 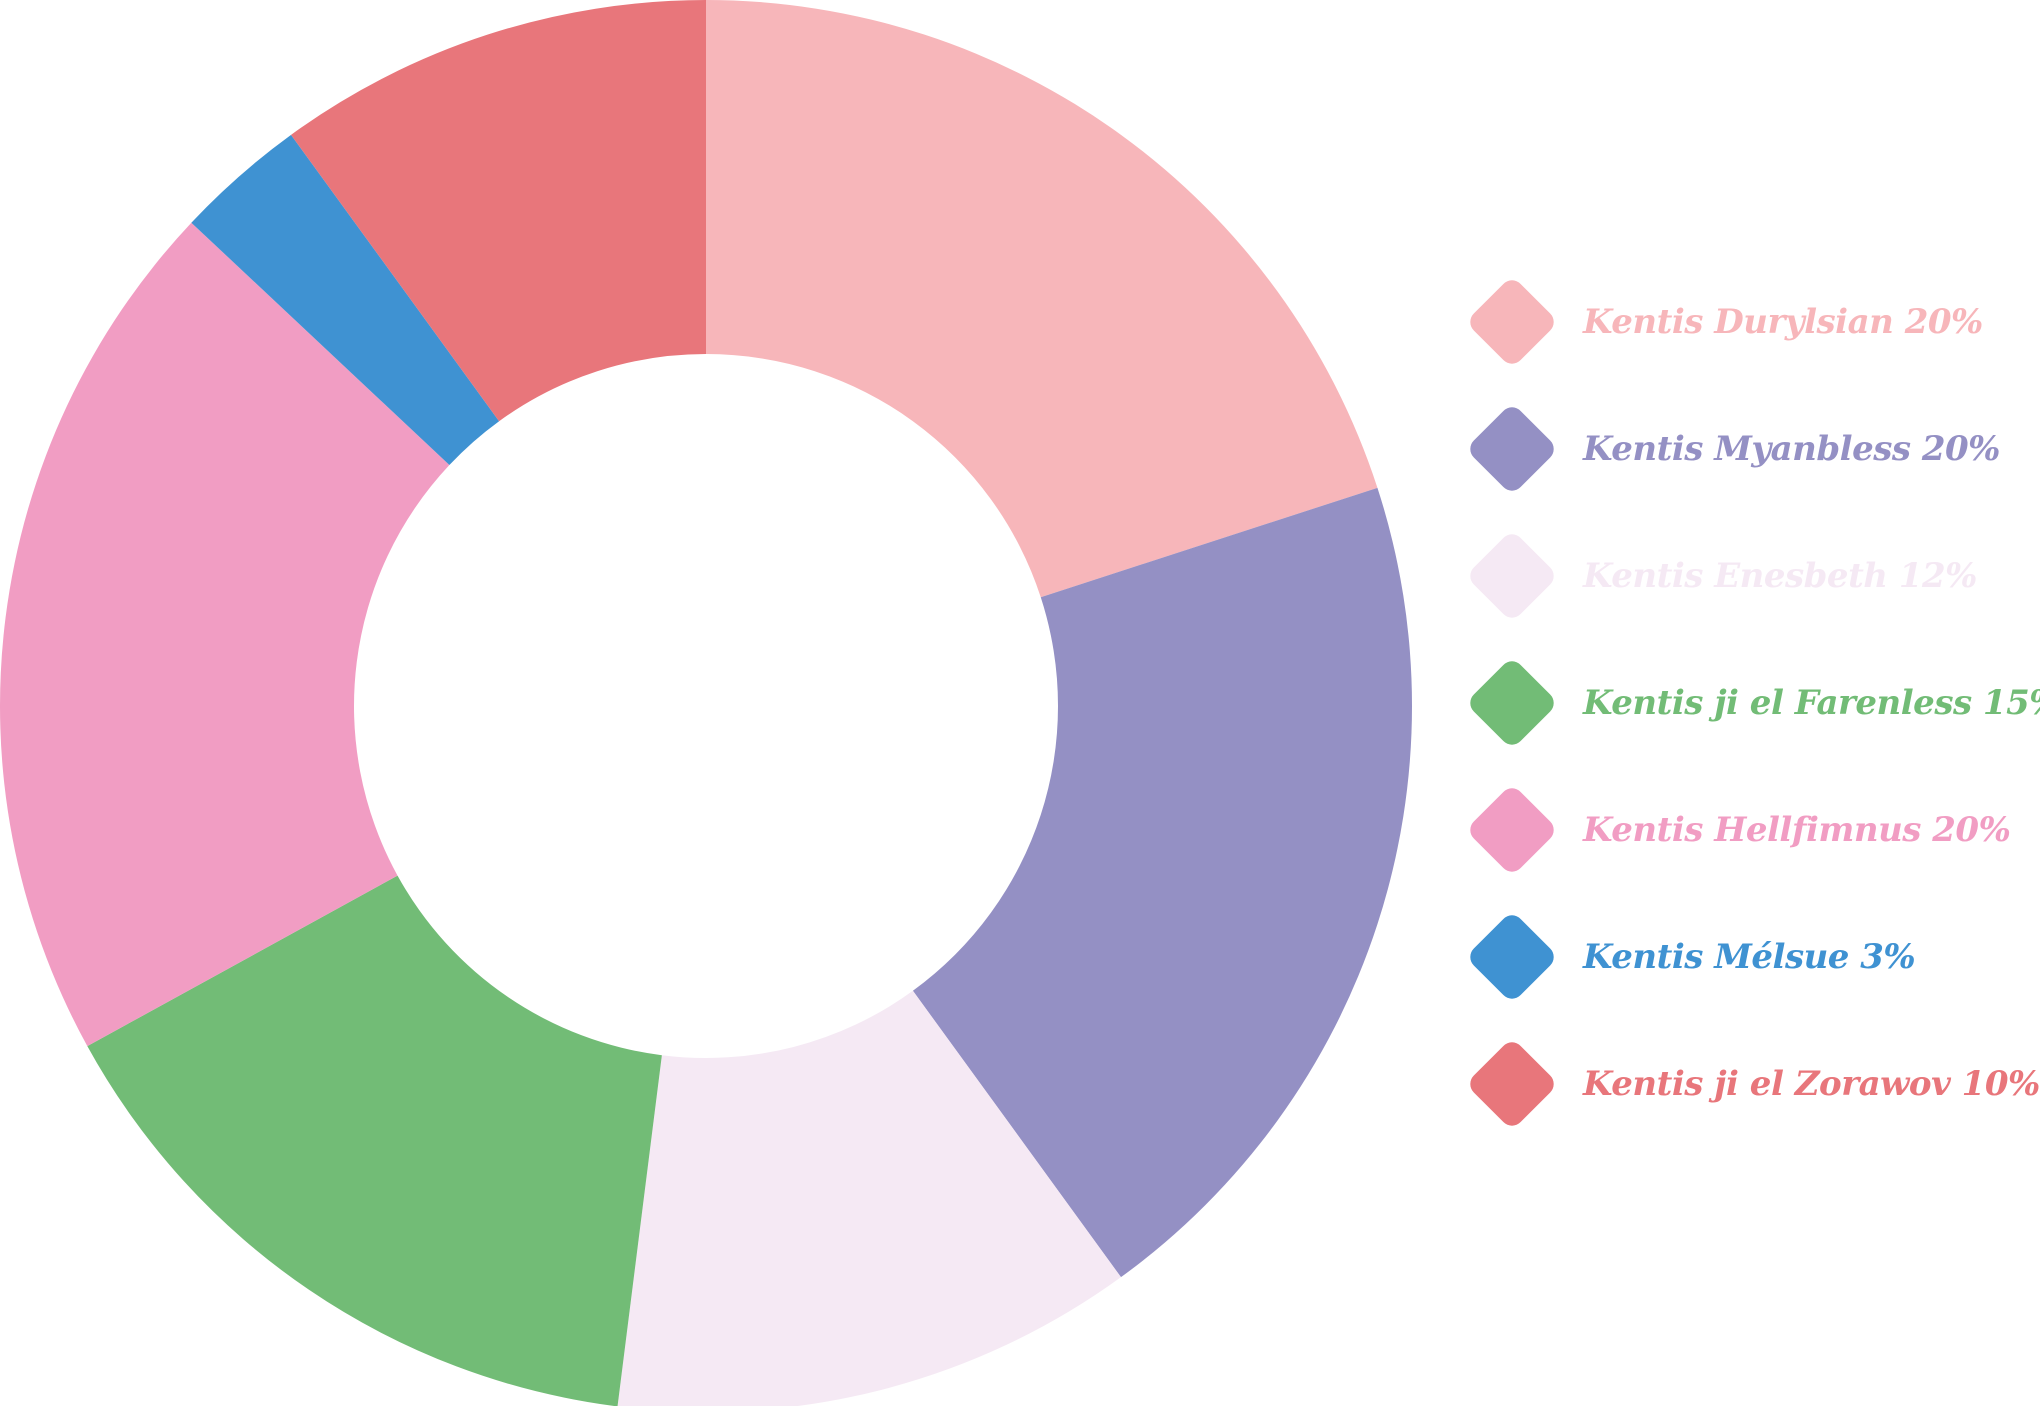 I want to click on legend-label: Kentis Durylsian 20%, so click(x=1783, y=322).